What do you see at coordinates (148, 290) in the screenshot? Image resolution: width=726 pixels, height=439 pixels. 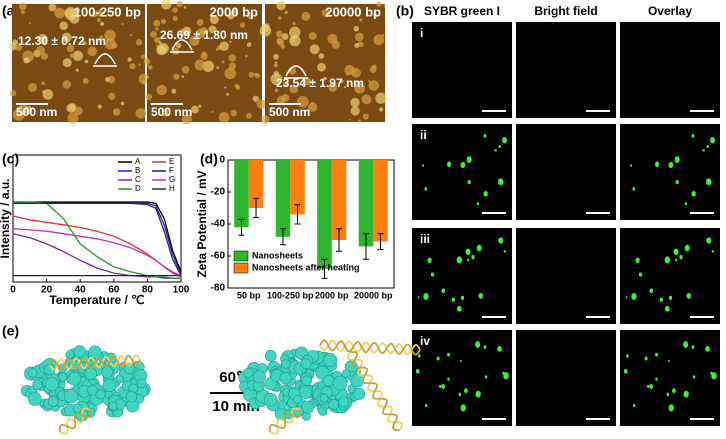 I see `x-tick-label: 80` at bounding box center [148, 290].